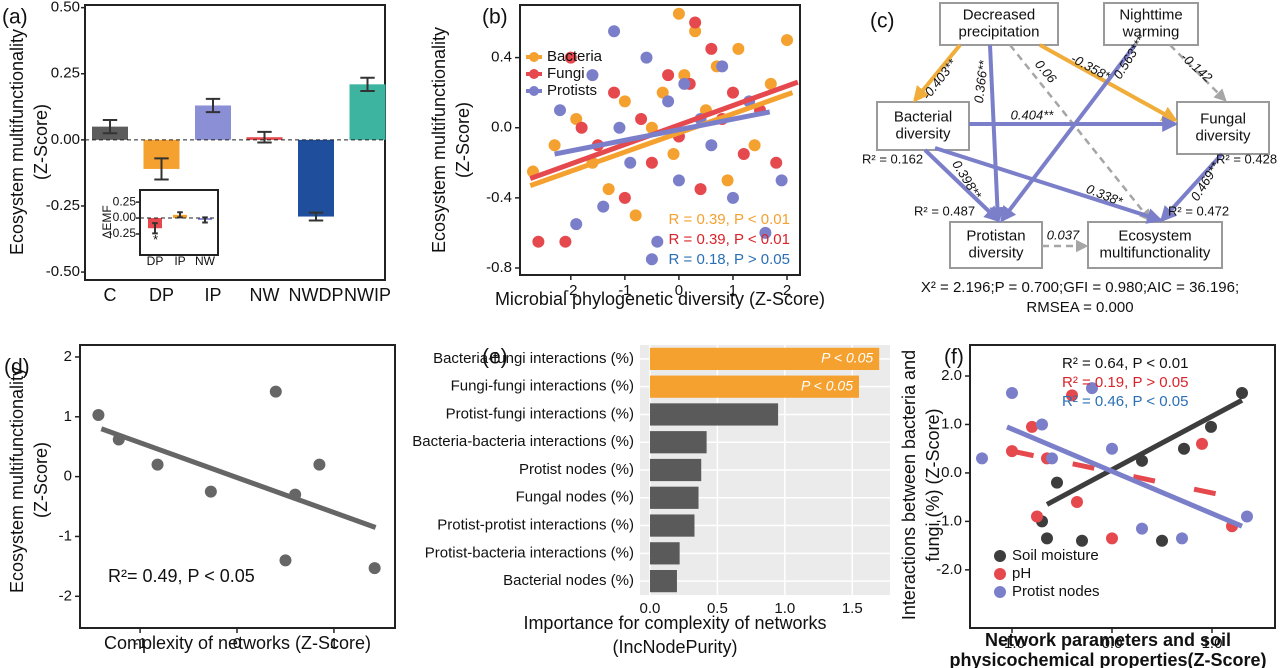 This screenshot has width=1280, height=668. Describe the element at coordinates (951, 375) in the screenshot. I see `y-tick-label: 2.0` at that location.